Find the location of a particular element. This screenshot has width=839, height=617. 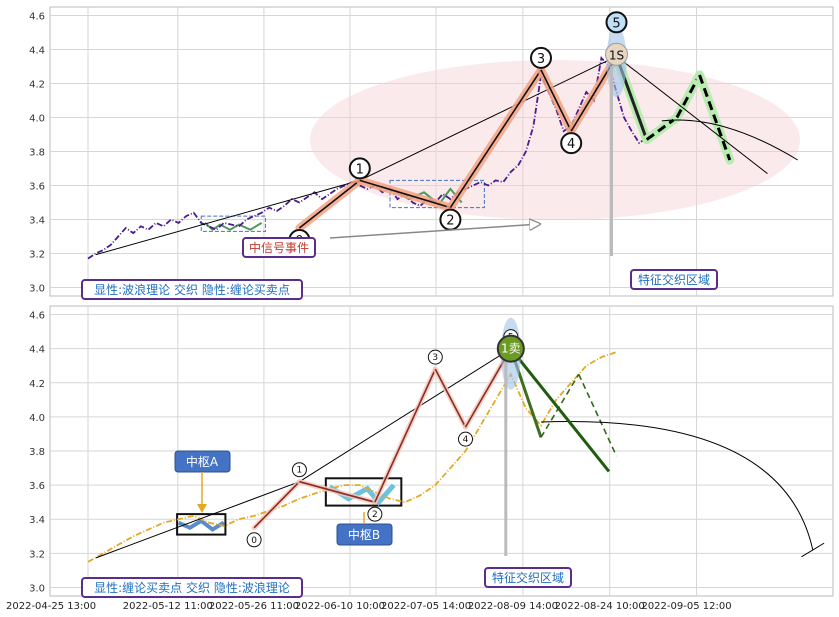

decay-arc-cap is located at coordinates (813, 550).